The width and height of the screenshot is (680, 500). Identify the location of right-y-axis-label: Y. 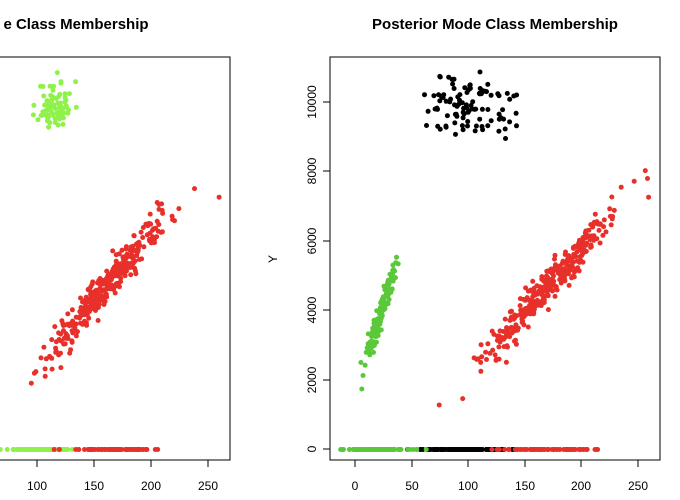
(273, 259).